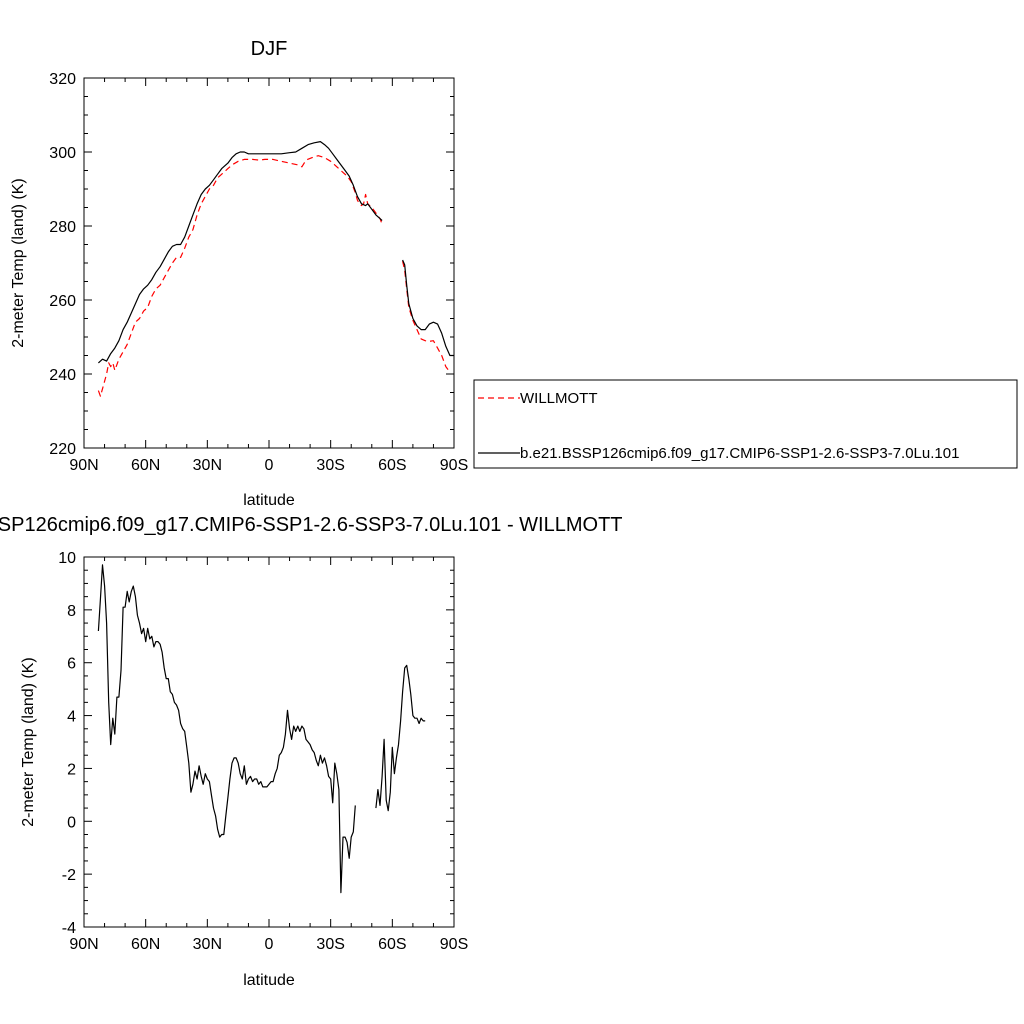 The image size is (1024, 1024). I want to click on difference-y-axis-title: 2-meter Temp (land) (K), so click(28, 742).